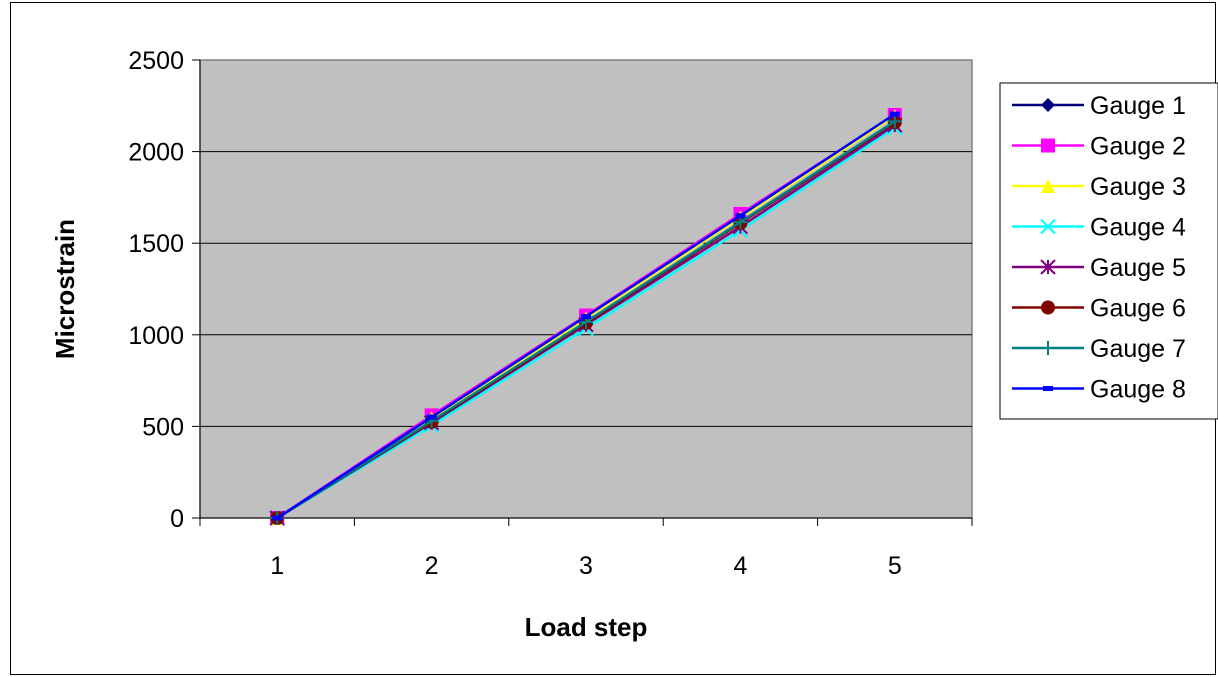 This screenshot has width=1218, height=677. I want to click on x-tick-label: 4, so click(740, 566).